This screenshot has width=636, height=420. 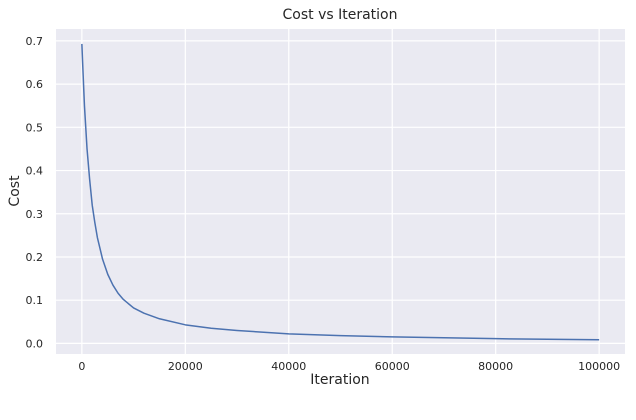 What do you see at coordinates (81, 366) in the screenshot?
I see `x-tick-label: 0` at bounding box center [81, 366].